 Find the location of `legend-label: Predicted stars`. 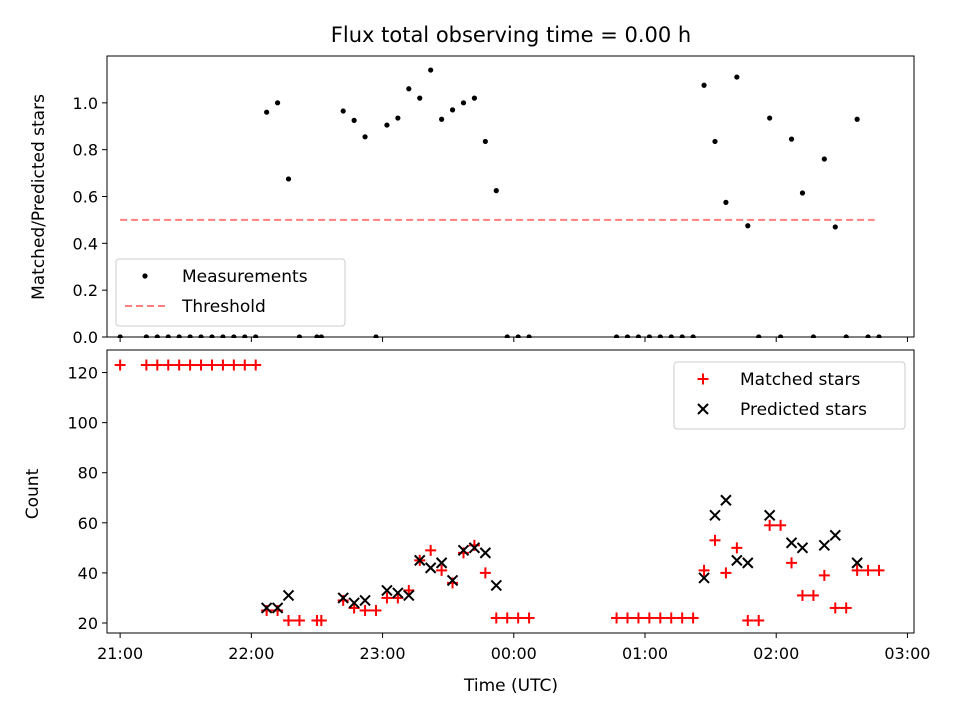

legend-label: Predicted stars is located at coordinates (803, 410).